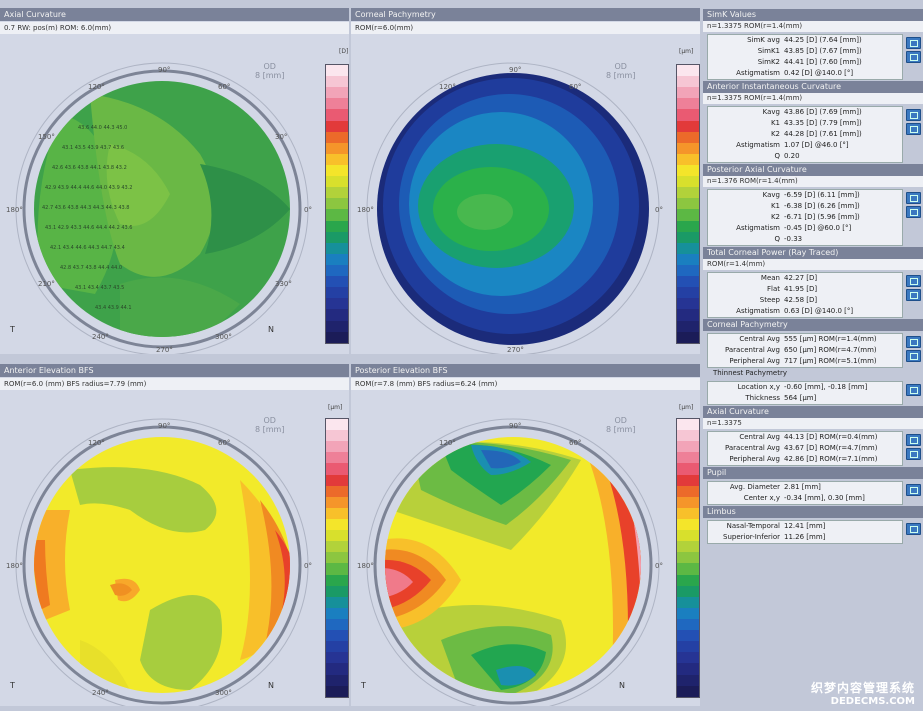  I want to click on svg-text: 42.8 43.7 43.8 44.4 44.0, so click(91, 268).